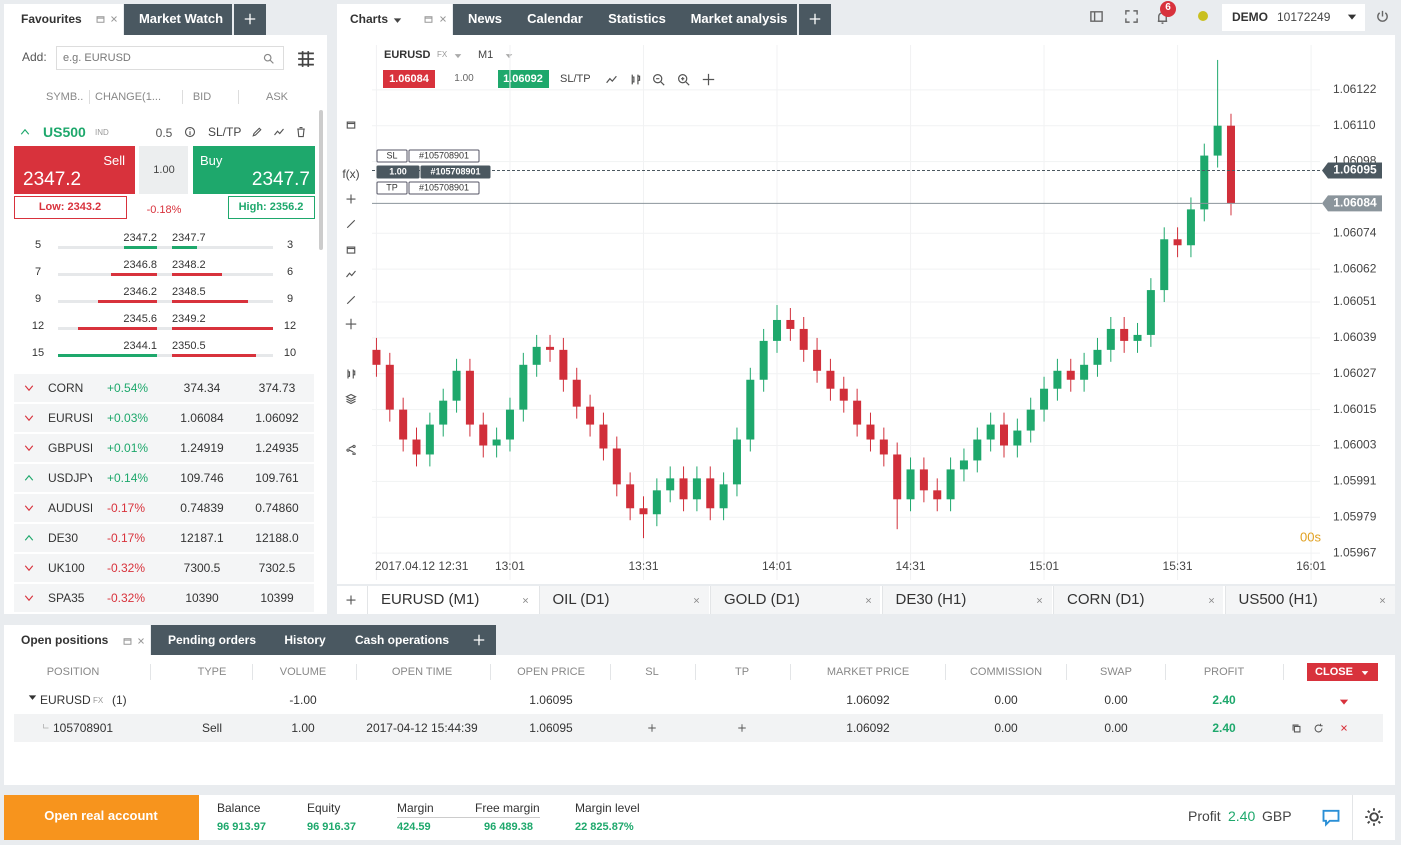 The width and height of the screenshot is (1401, 845). Describe the element at coordinates (1106, 599) in the screenshot. I see `chart-tab-label: CORN (D1)` at that location.